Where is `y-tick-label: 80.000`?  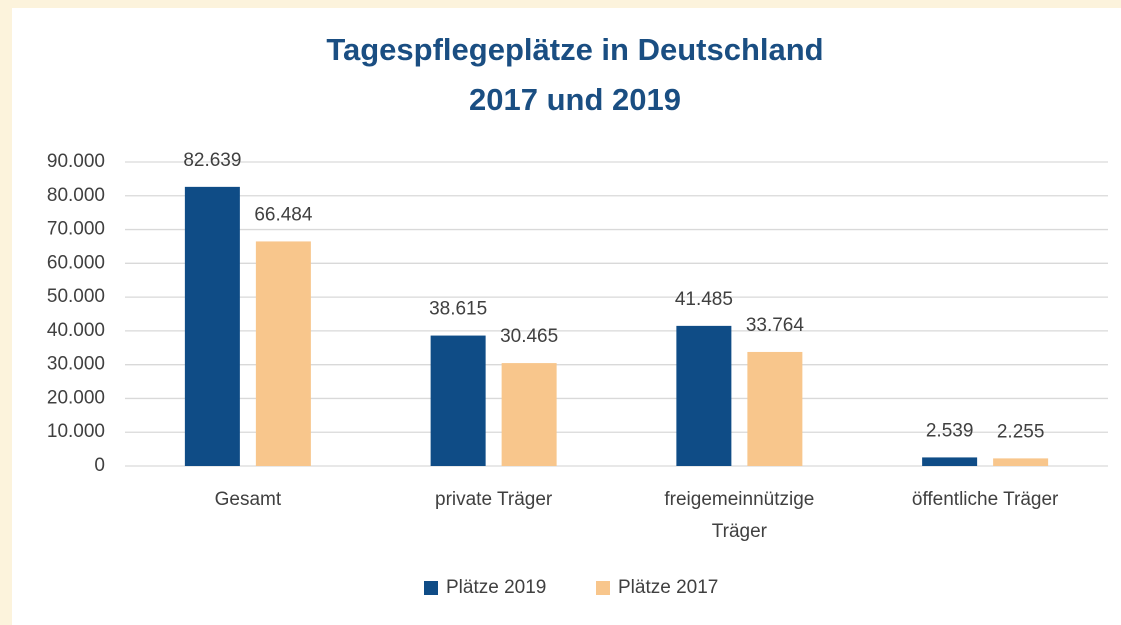 y-tick-label: 80.000 is located at coordinates (76, 195).